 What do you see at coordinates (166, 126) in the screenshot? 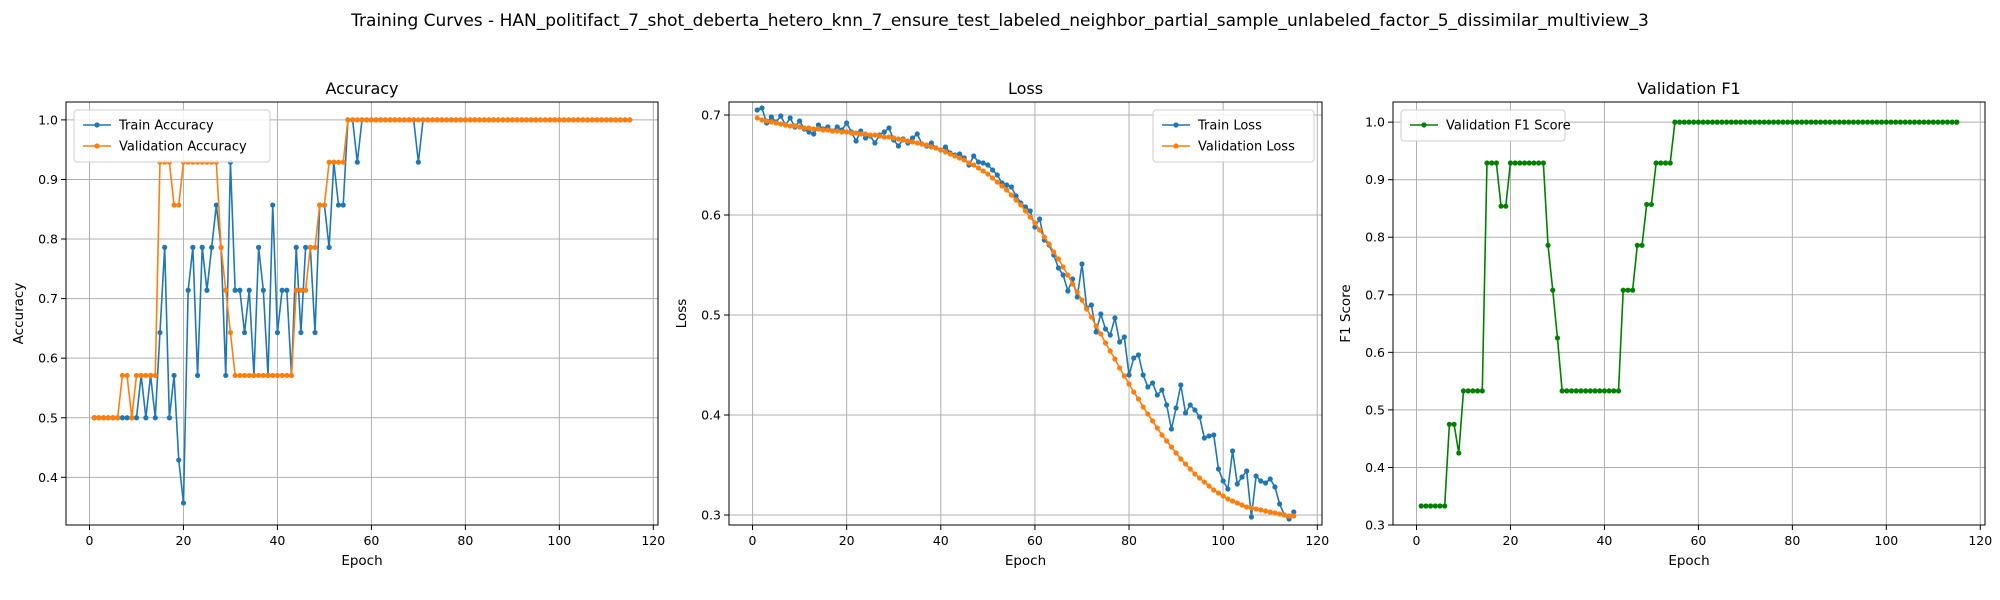
I see `legend-label: Train Accuracy` at bounding box center [166, 126].